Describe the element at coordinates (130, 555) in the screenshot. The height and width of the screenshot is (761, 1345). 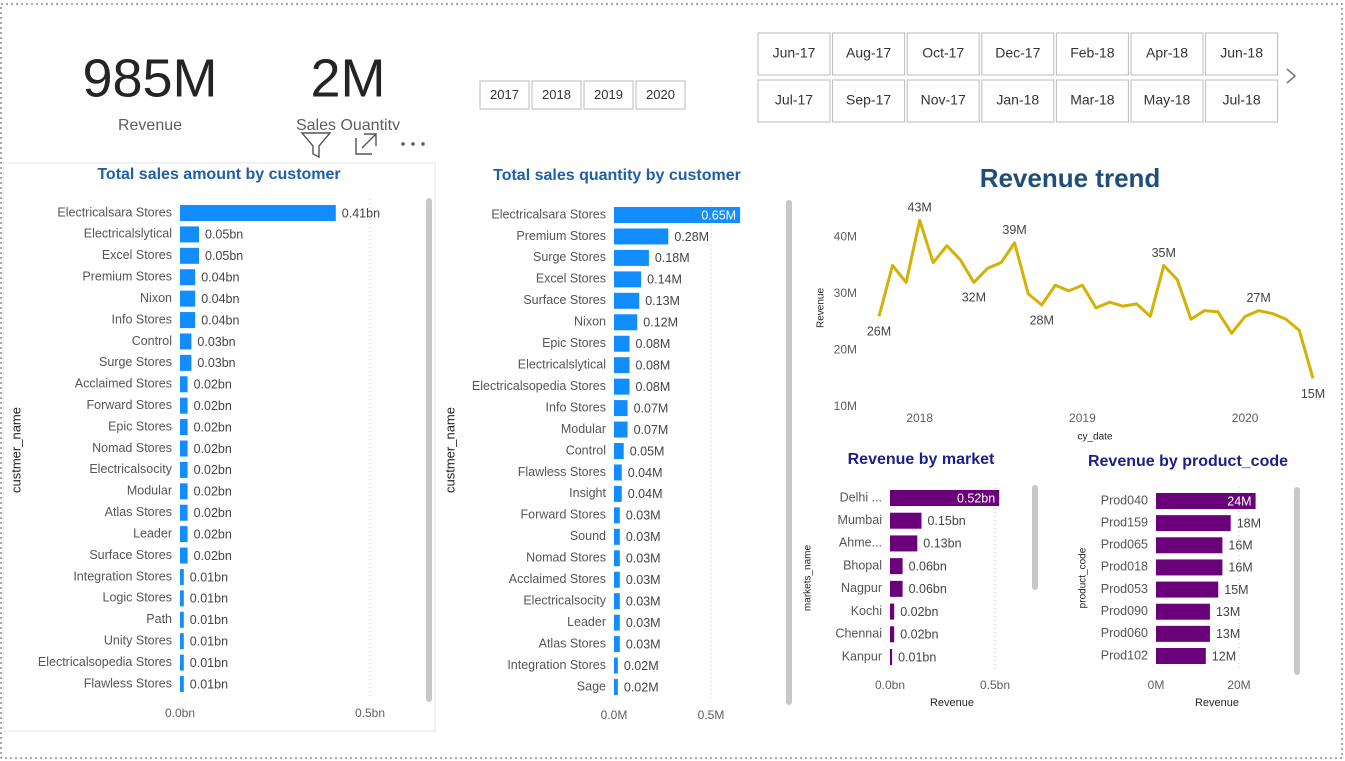
I see `category-label: Surface Stores` at that location.